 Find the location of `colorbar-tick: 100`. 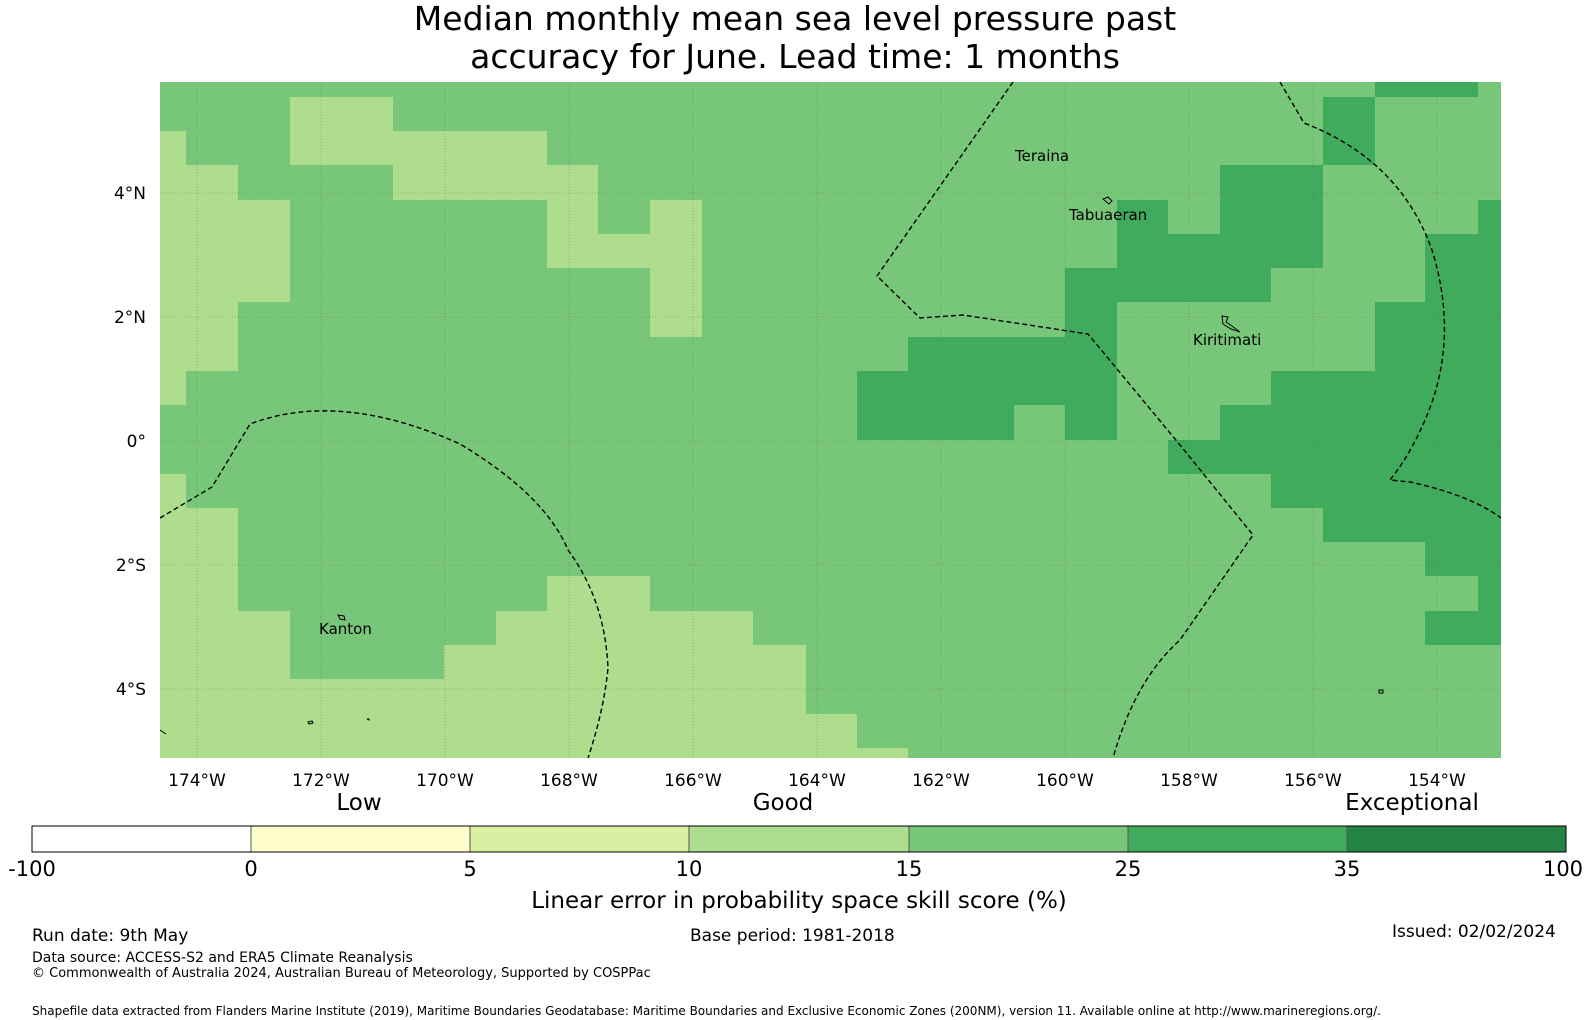

colorbar-tick: 100 is located at coordinates (1563, 869).